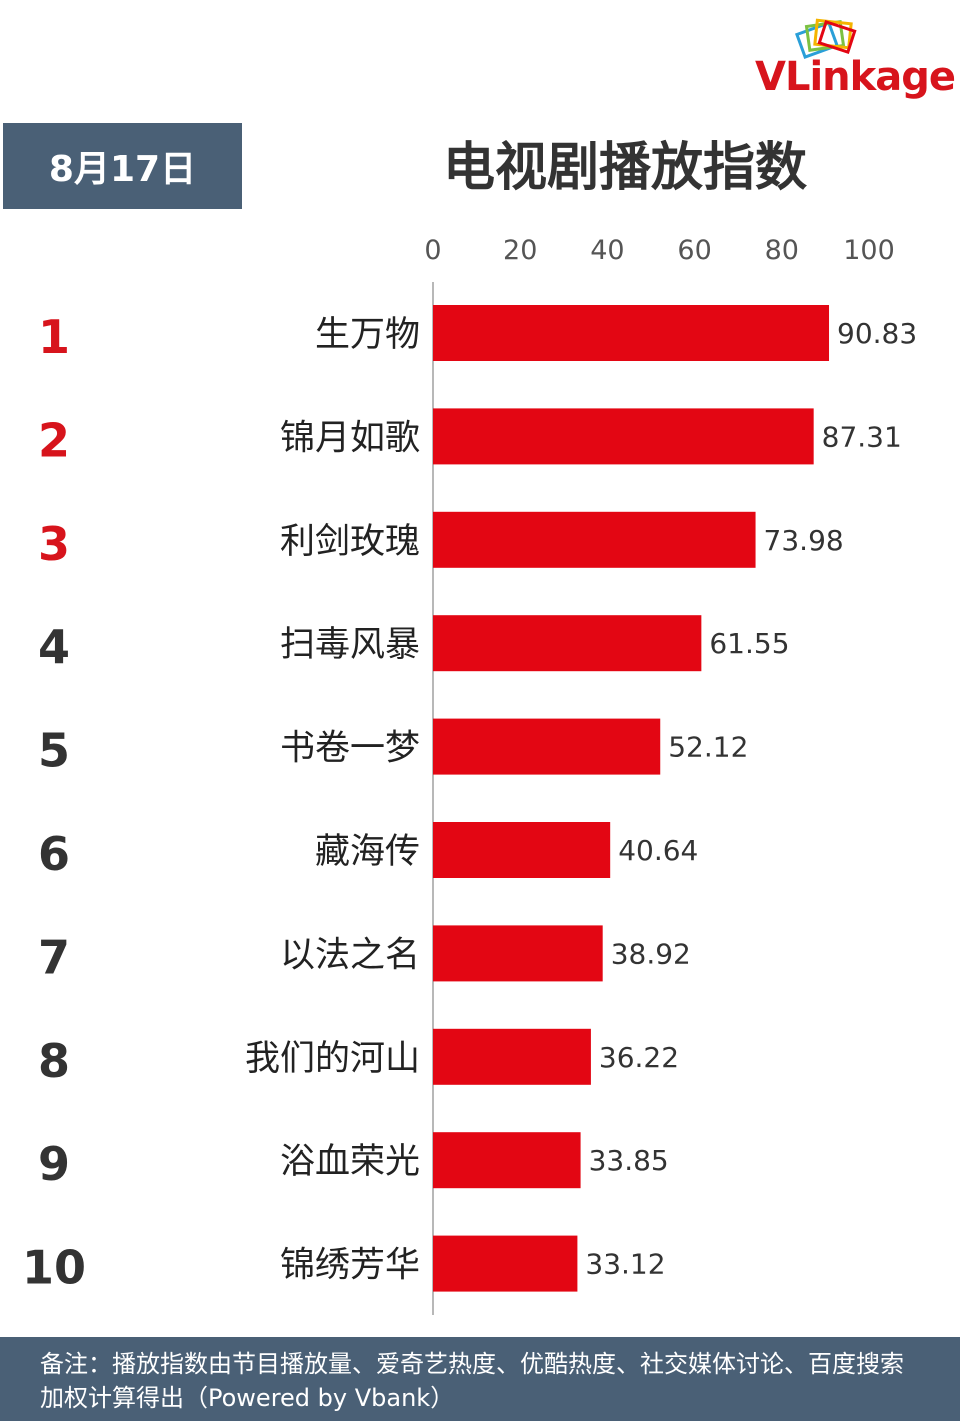 The height and width of the screenshot is (1421, 960). What do you see at coordinates (122, 166) in the screenshot?
I see `date-badge: 8月17日` at bounding box center [122, 166].